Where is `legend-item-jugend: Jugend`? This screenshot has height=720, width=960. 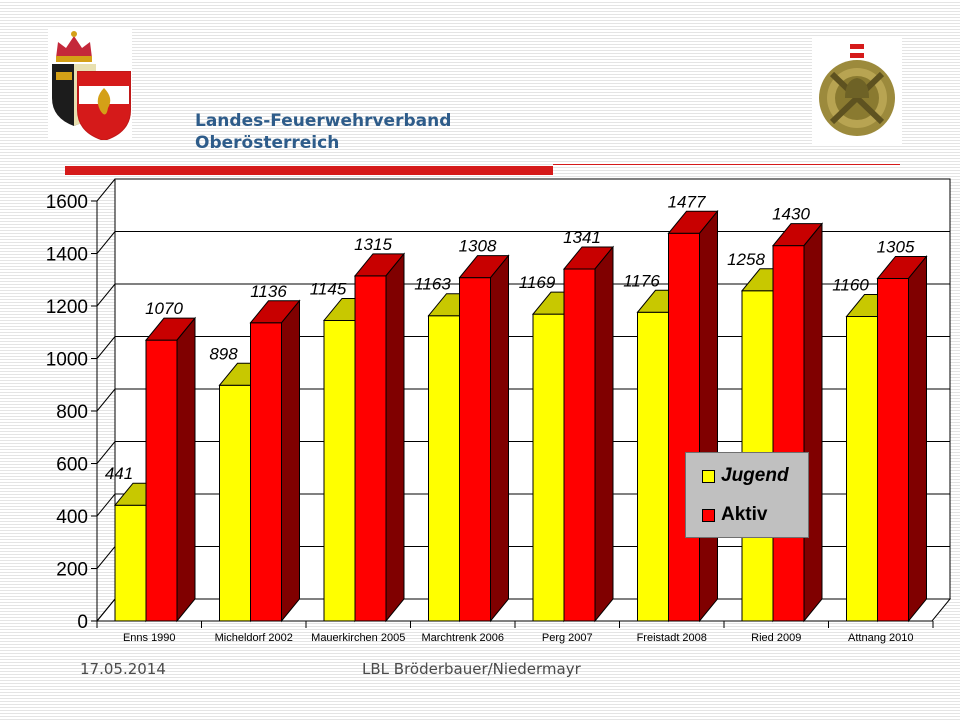
legend-item-jugend: Jugend is located at coordinates (745, 476).